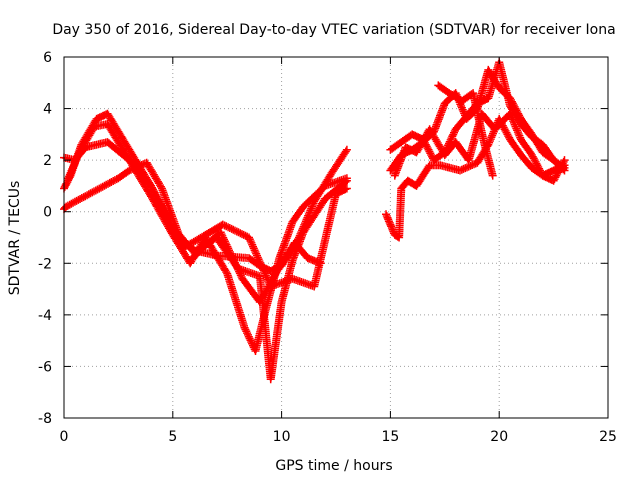 The height and width of the screenshot is (480, 640). I want to click on x-axis-label: GPS time / hours, so click(333, 466).